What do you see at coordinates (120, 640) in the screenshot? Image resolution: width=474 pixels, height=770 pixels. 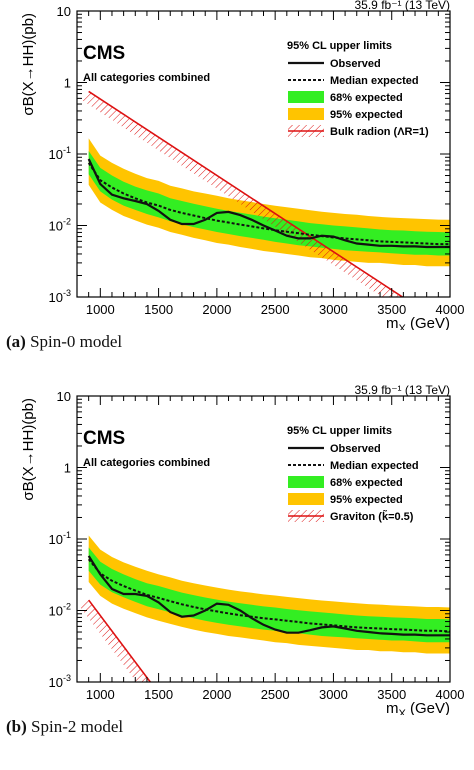 I see `theory-line` at bounding box center [120, 640].